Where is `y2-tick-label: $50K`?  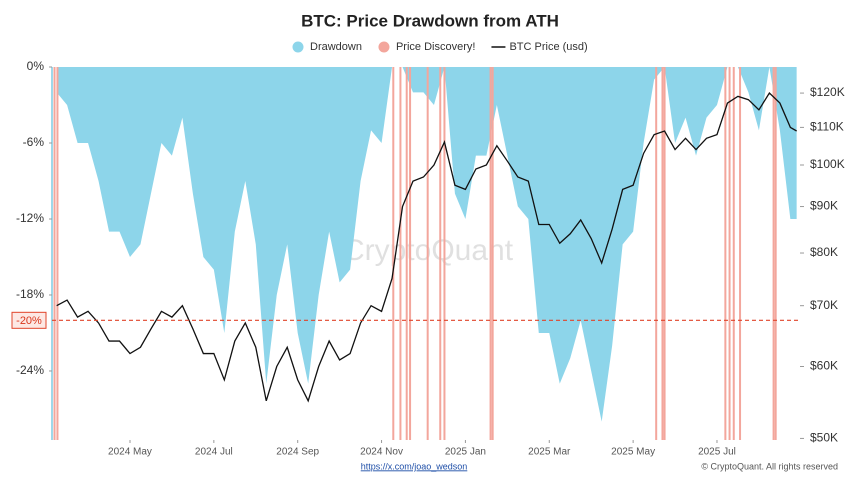
y2-tick-label: $50K is located at coordinates (824, 438).